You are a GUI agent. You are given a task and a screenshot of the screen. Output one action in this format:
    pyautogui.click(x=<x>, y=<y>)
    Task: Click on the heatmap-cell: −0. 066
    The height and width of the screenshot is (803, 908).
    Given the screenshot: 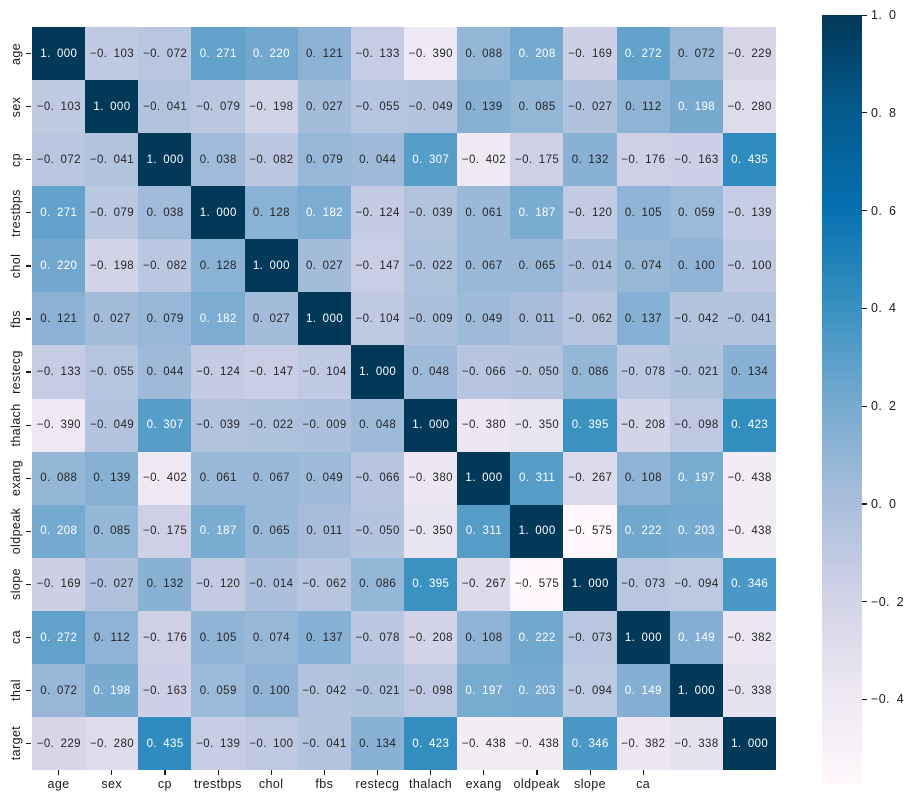 What is the action you would take?
    pyautogui.click(x=484, y=372)
    